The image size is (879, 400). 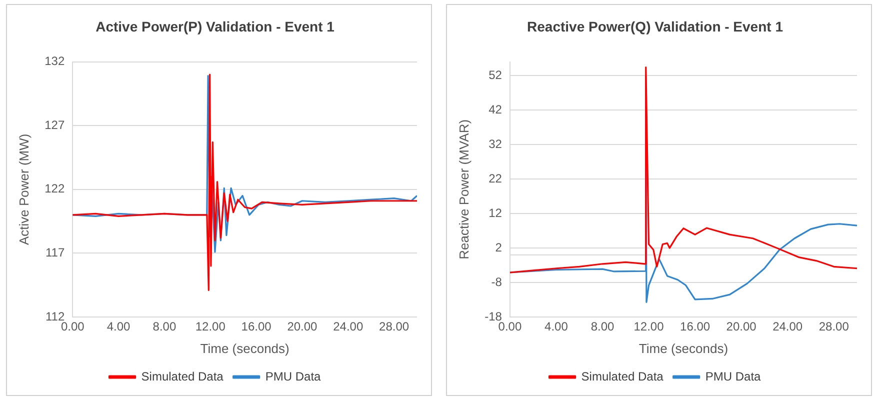 I want to click on y-tick-label: 122, so click(x=54, y=189).